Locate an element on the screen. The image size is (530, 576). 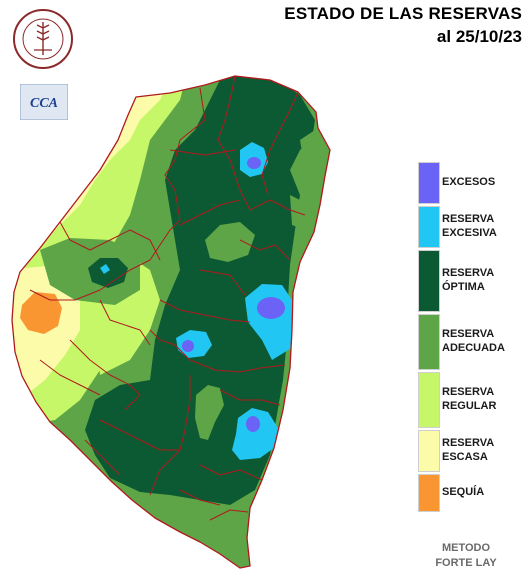
legend-label: RESERVA ÓPTIMA is located at coordinates (468, 280).